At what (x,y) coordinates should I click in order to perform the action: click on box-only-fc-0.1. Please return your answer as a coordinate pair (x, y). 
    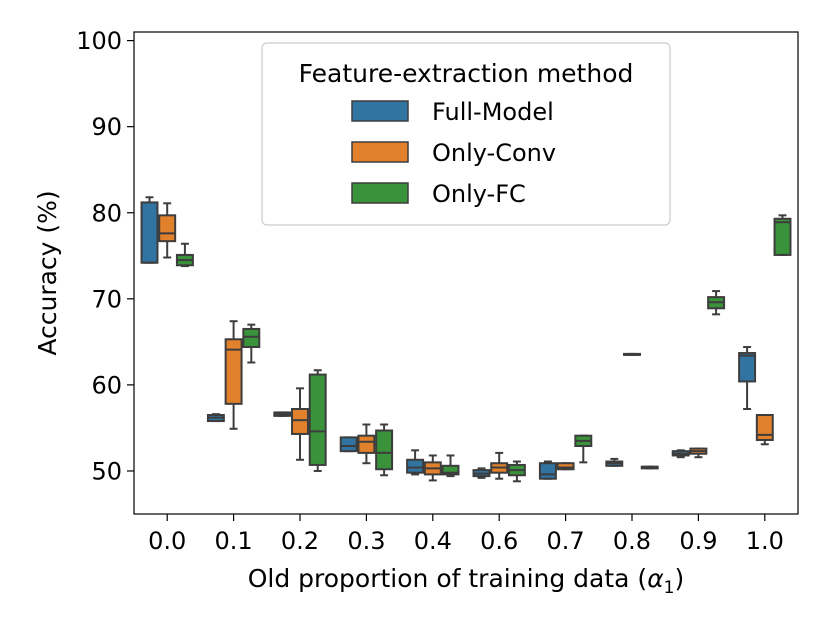
    Looking at the image, I should click on (251, 343).